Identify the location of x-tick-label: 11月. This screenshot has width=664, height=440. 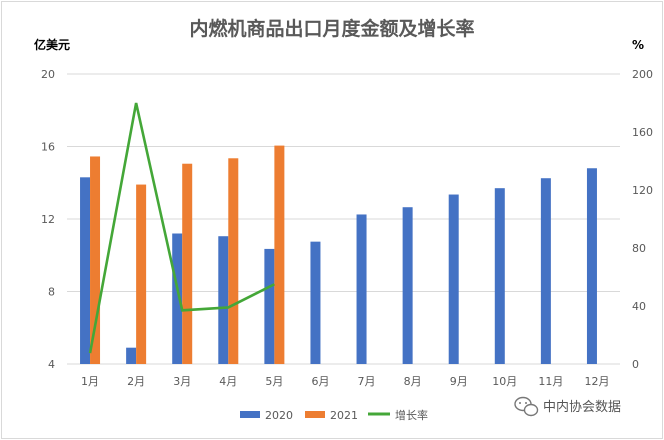
(550, 381).